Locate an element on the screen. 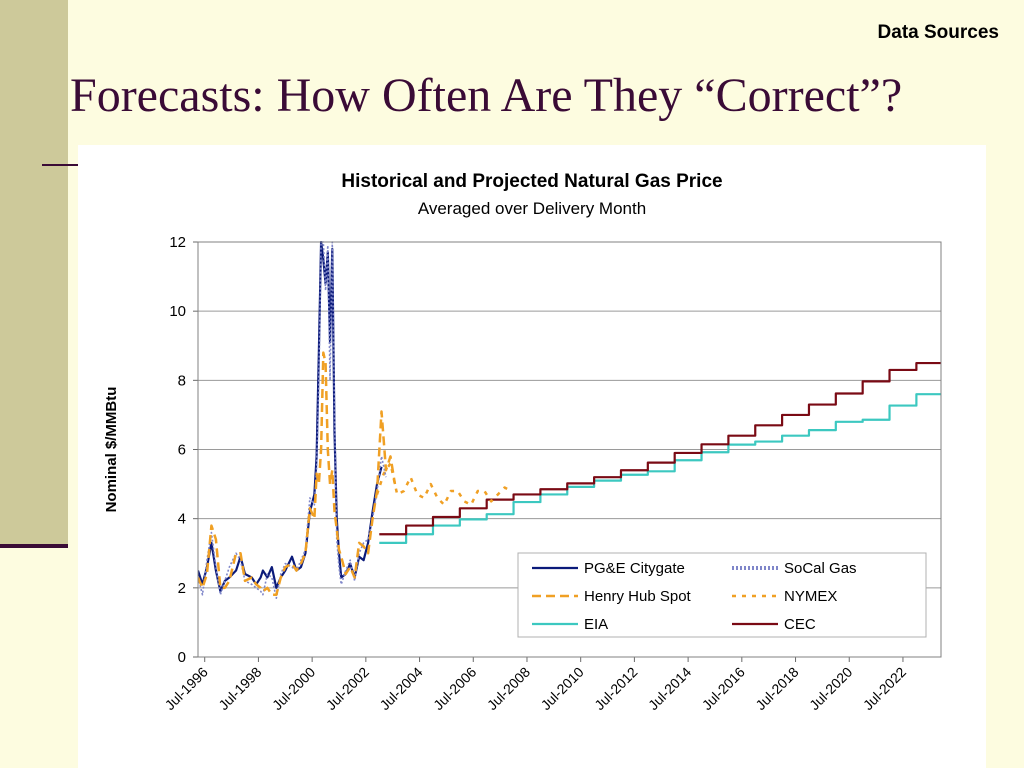  legend-label: Henry Hub Spot is located at coordinates (638, 596).